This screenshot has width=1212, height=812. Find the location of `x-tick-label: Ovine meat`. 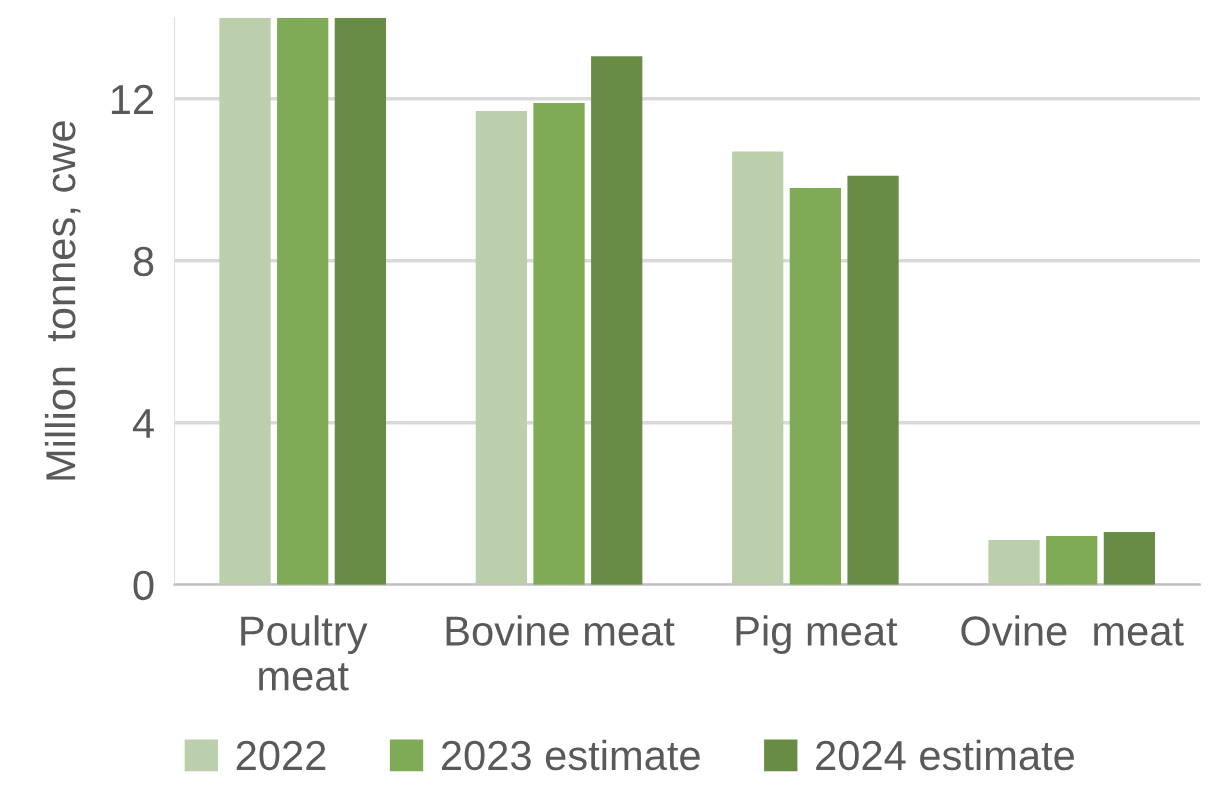

x-tick-label: Ovine meat is located at coordinates (1072, 630).